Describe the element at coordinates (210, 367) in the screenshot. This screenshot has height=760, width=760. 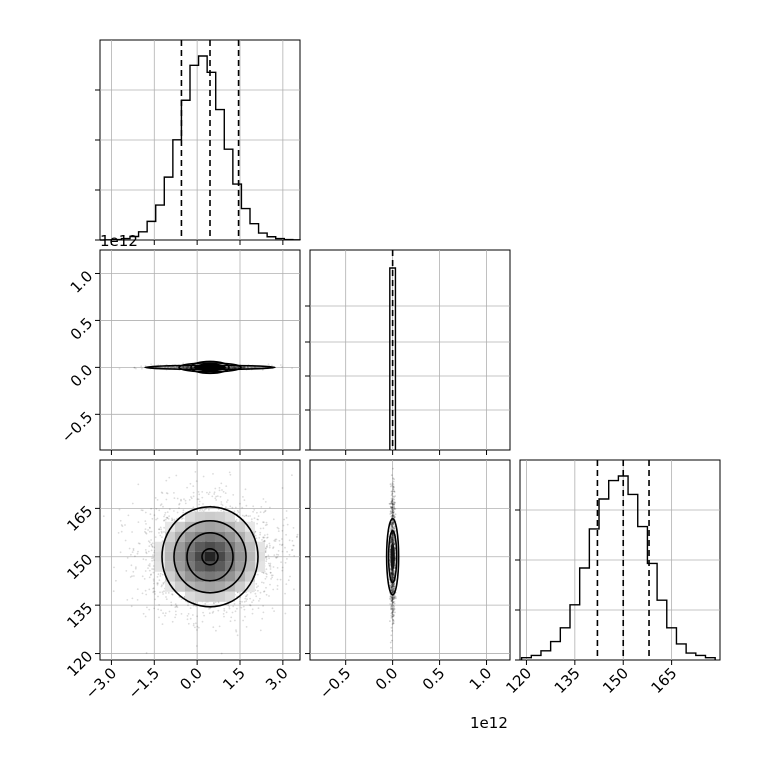
I see `density-core` at that location.